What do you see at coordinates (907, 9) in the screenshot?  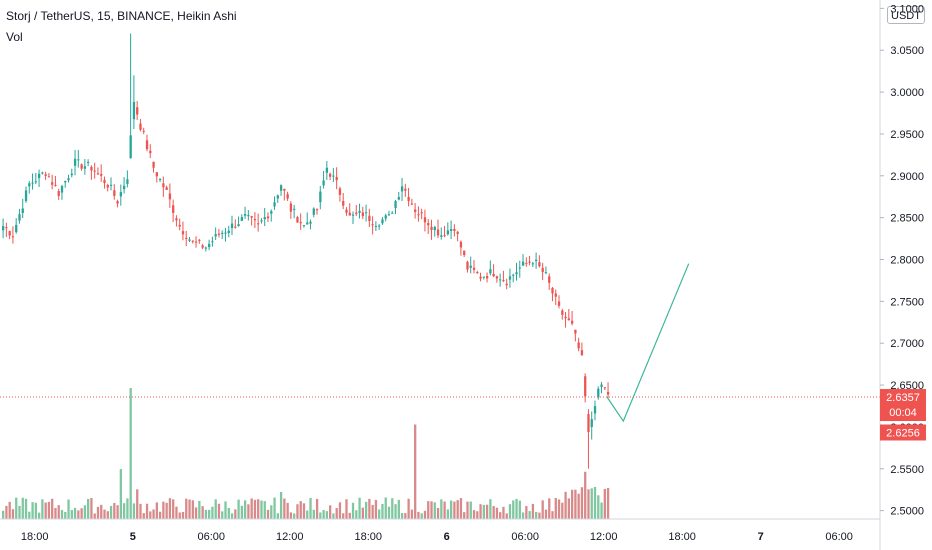 I see `y-tick-label: 3.1000` at bounding box center [907, 9].